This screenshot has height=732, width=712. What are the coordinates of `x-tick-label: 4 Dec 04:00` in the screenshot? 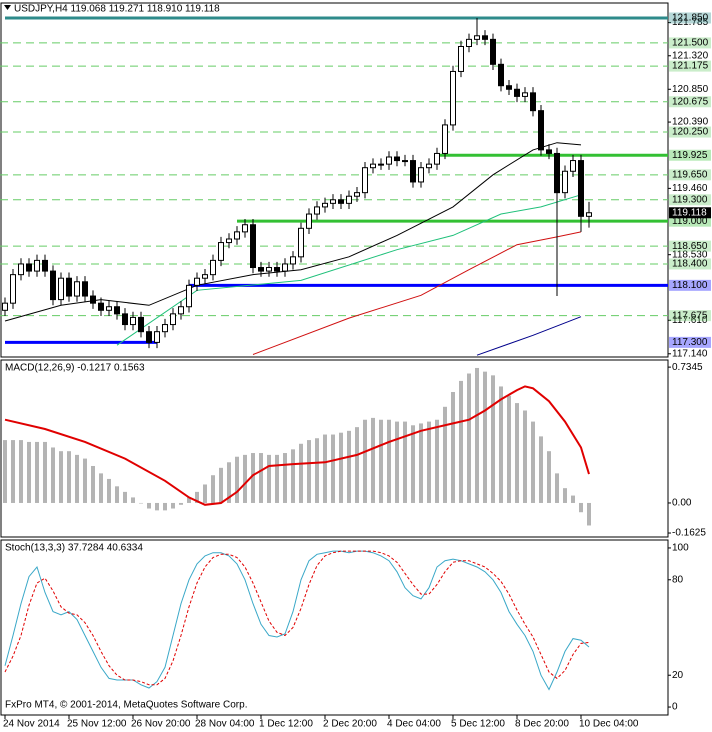 It's located at (414, 724).